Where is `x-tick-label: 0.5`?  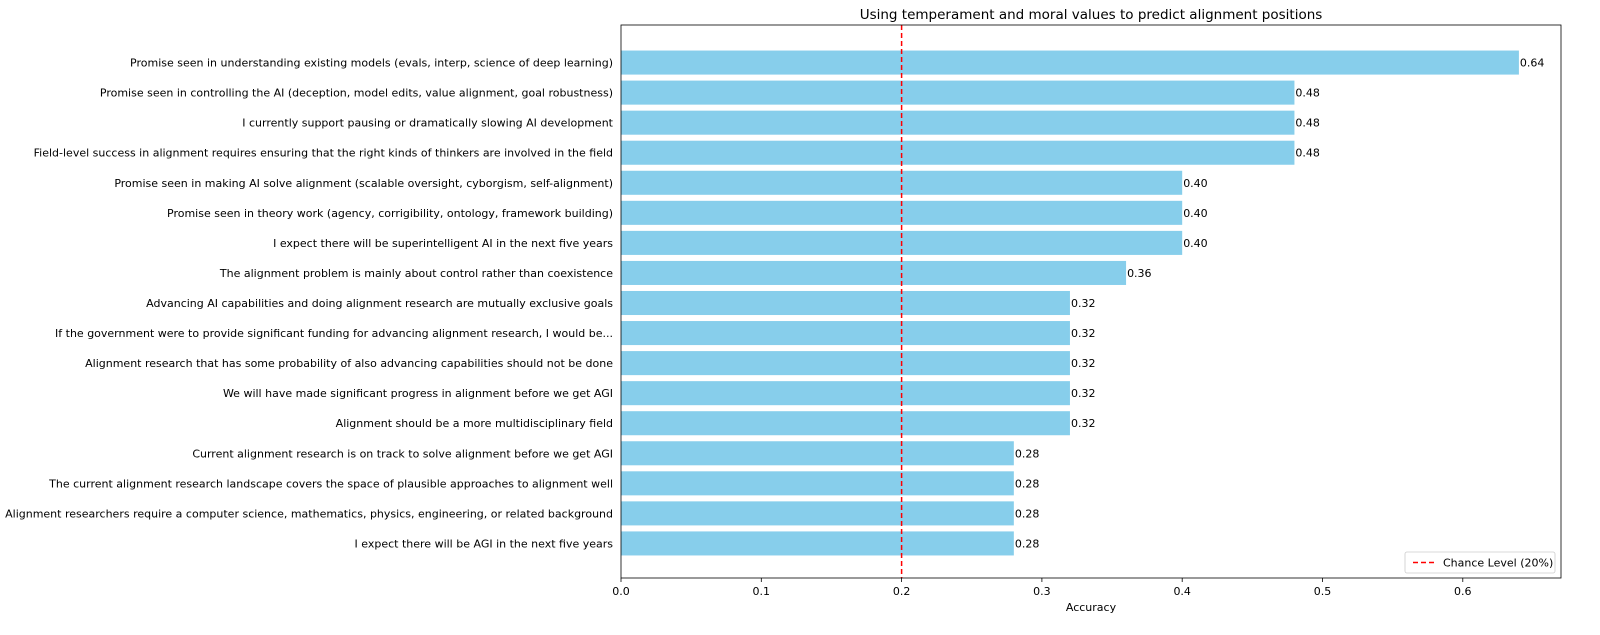 x-tick-label: 0.5 is located at coordinates (1323, 591).